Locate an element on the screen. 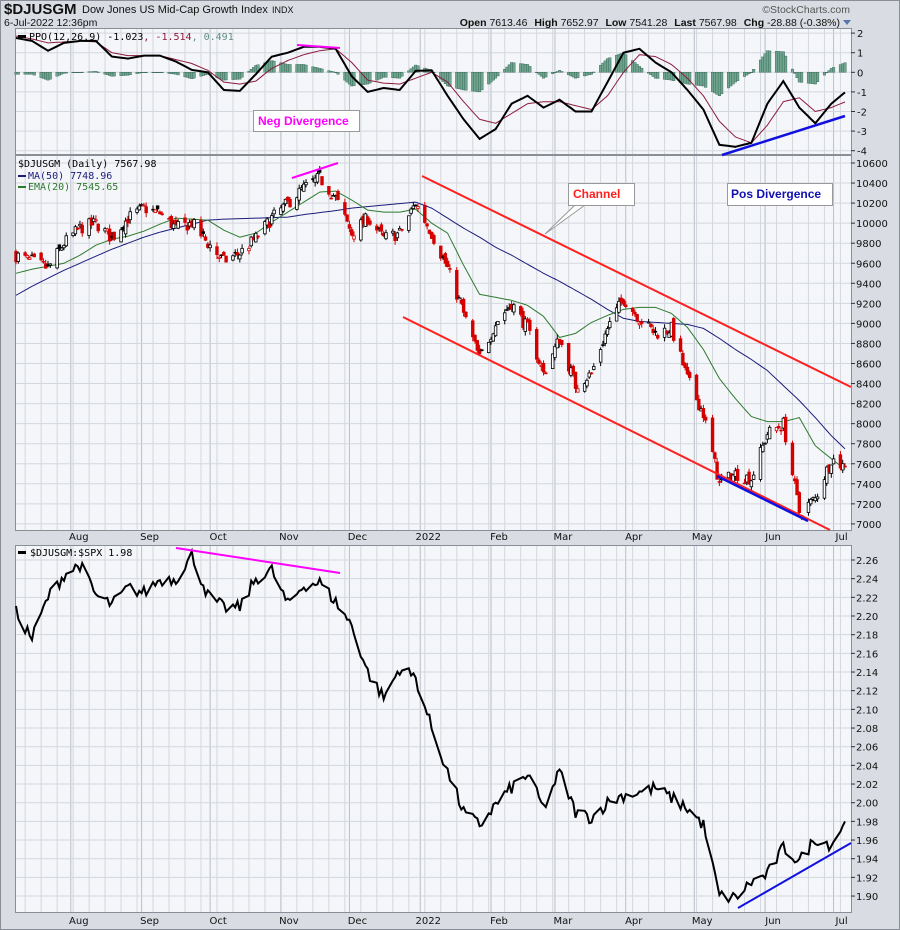  y-tick-label: 1 is located at coordinates (860, 54).